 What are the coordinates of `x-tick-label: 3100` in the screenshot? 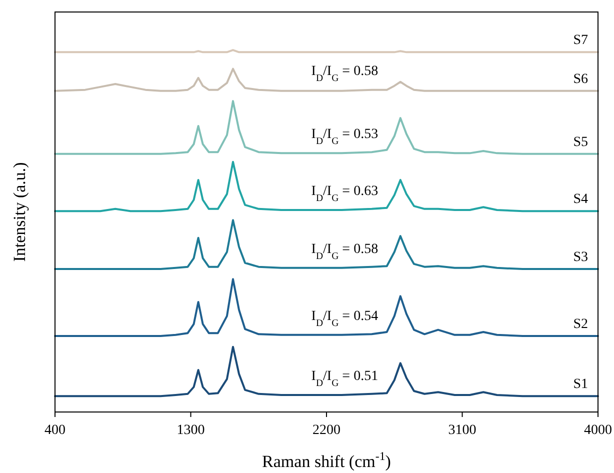 It's located at (462, 430).